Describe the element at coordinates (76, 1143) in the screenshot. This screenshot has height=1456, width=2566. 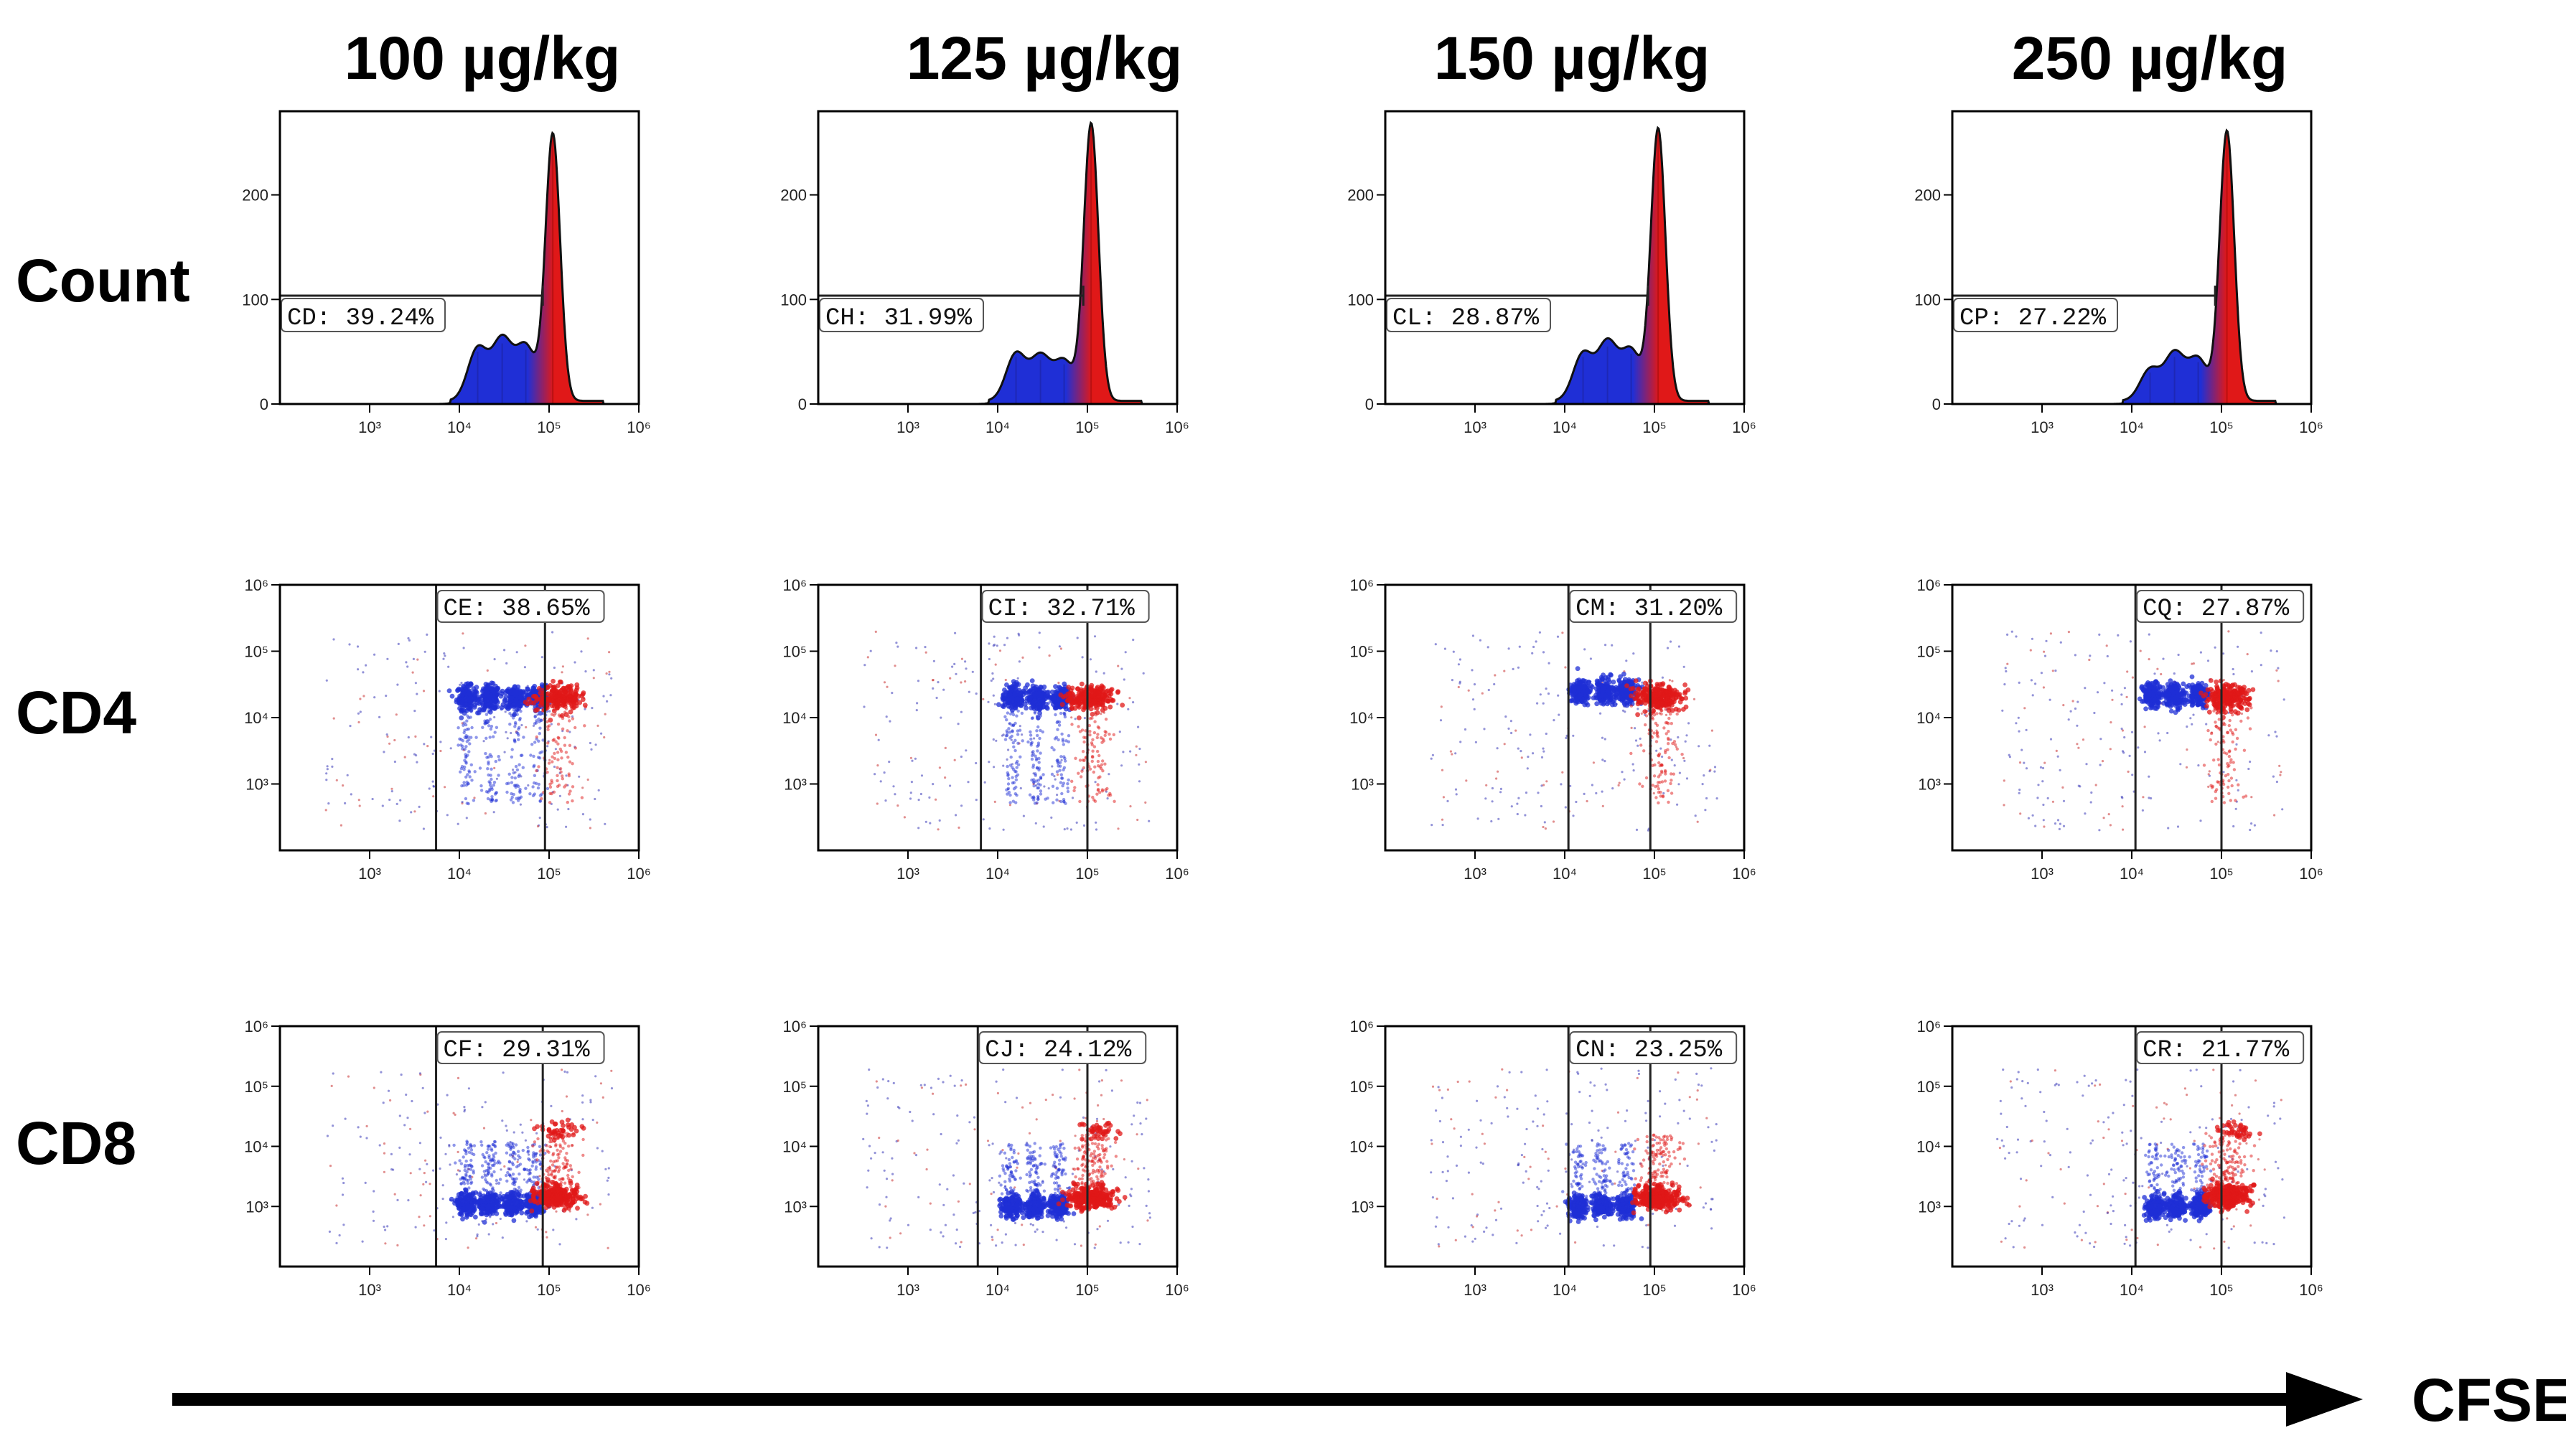
I see `row-label-cd8: CD8` at that location.